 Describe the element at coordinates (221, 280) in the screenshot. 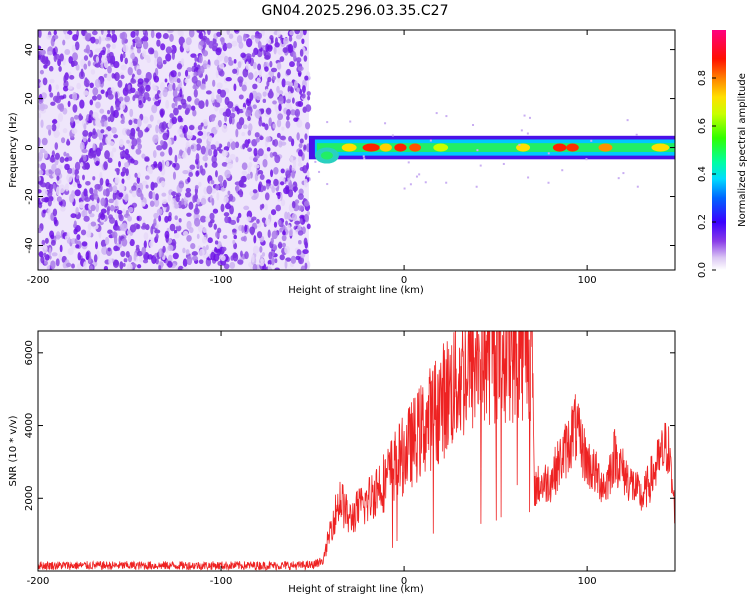

I see `spectrogram-xtick-label: -100` at that location.